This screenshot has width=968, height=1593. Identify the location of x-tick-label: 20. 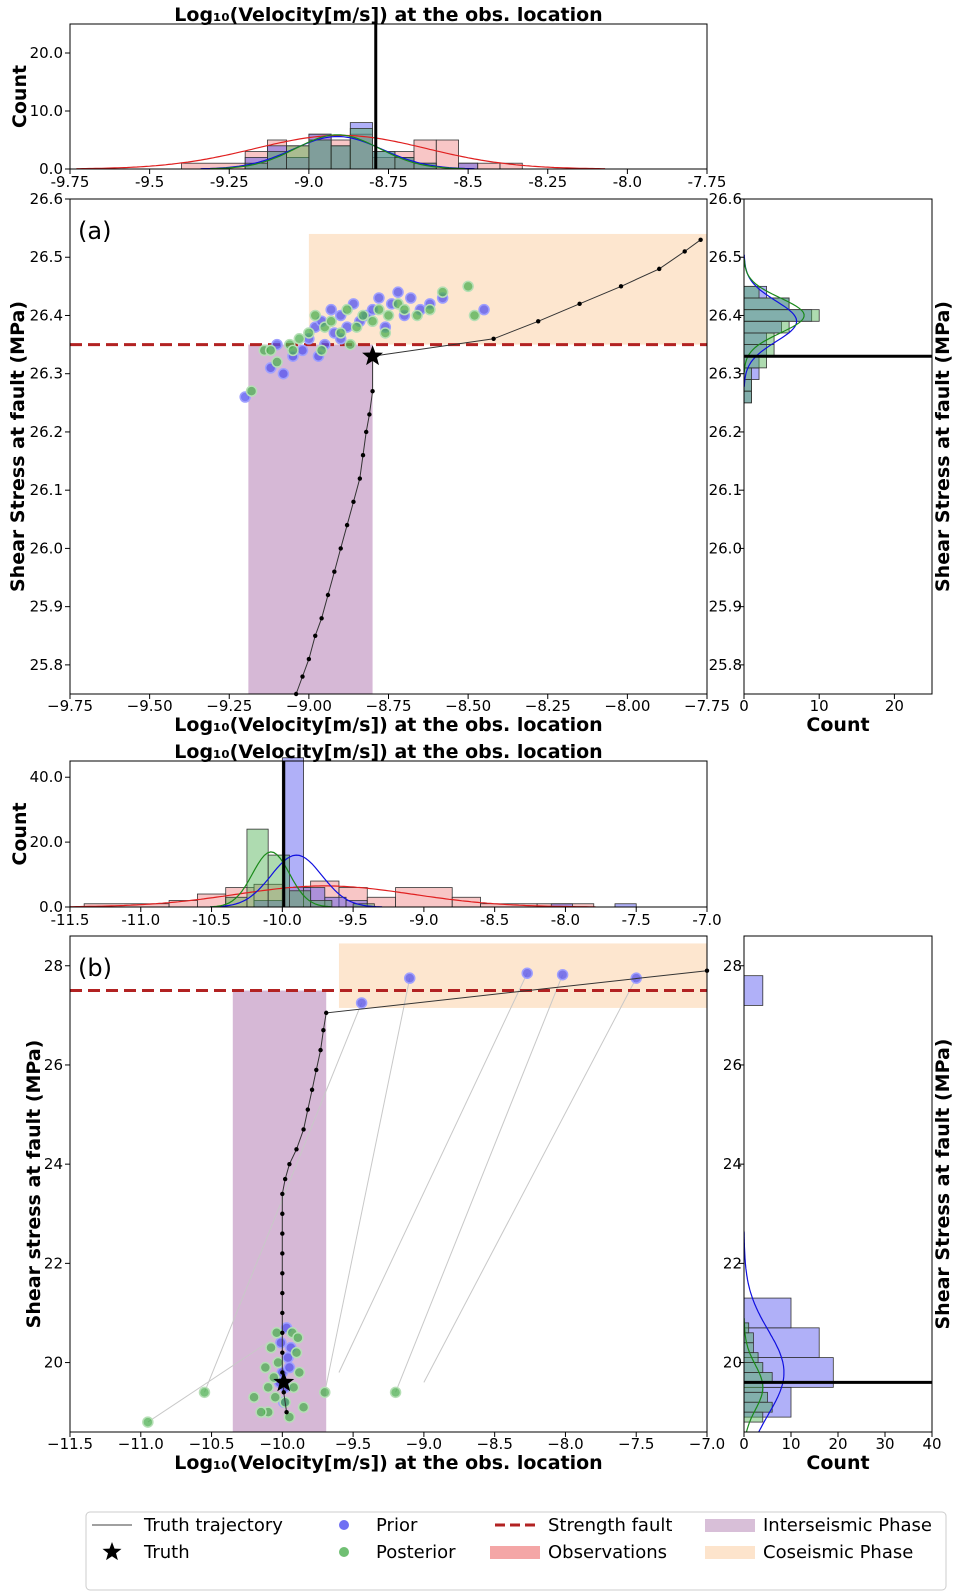
(894, 706).